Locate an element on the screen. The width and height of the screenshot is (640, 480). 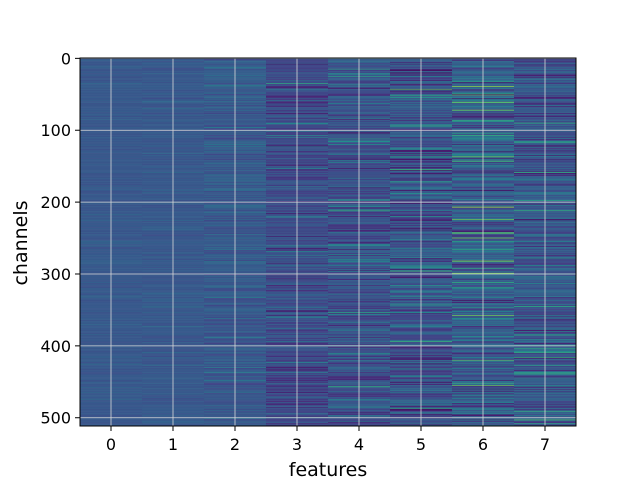
y-axis-ticks: 0 100 200 300 400 500 is located at coordinates (60, 238).